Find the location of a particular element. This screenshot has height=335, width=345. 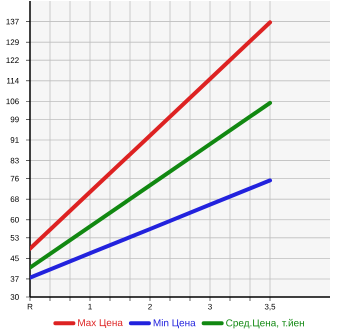

legend-label: Сред.Цена, т.йен is located at coordinates (265, 323).